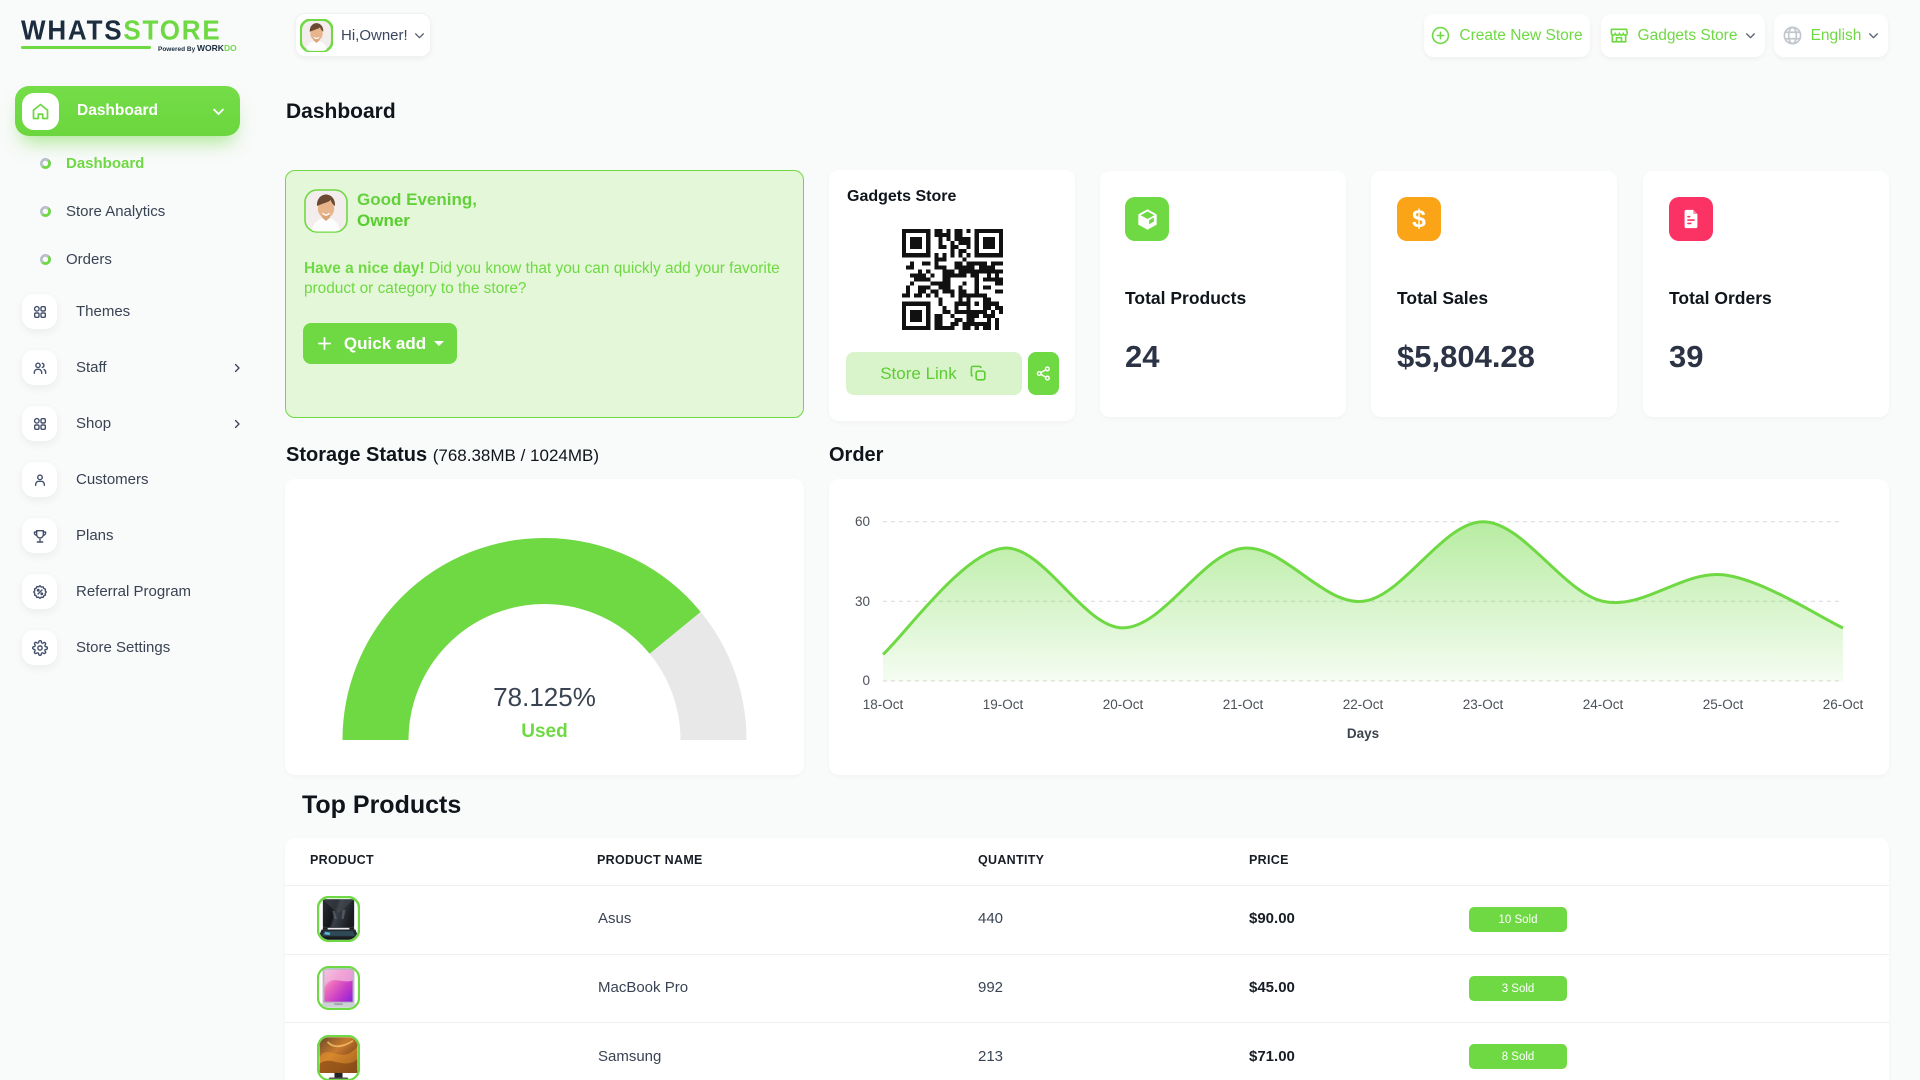 The height and width of the screenshot is (1080, 1920). Describe the element at coordinates (1243, 704) in the screenshot. I see `svg-text: 21-Oct` at that location.